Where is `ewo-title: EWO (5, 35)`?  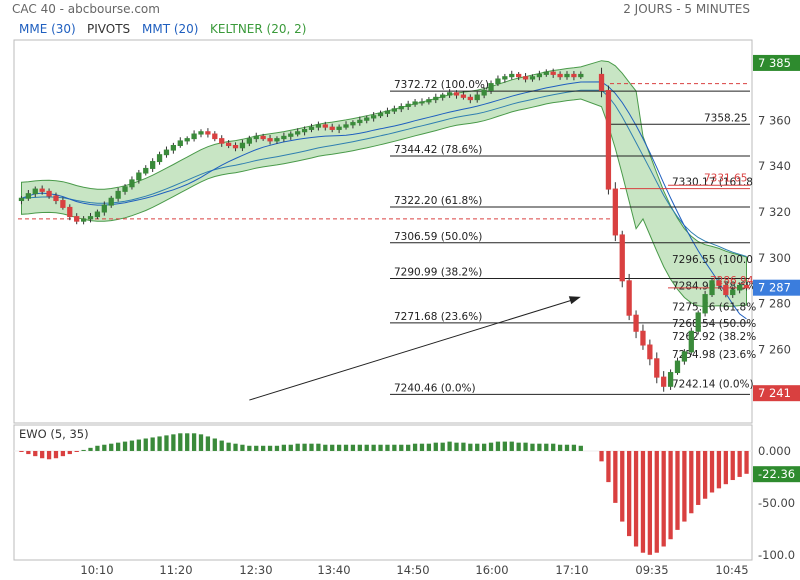 ewo-title: EWO (5, 35) is located at coordinates (54, 434).